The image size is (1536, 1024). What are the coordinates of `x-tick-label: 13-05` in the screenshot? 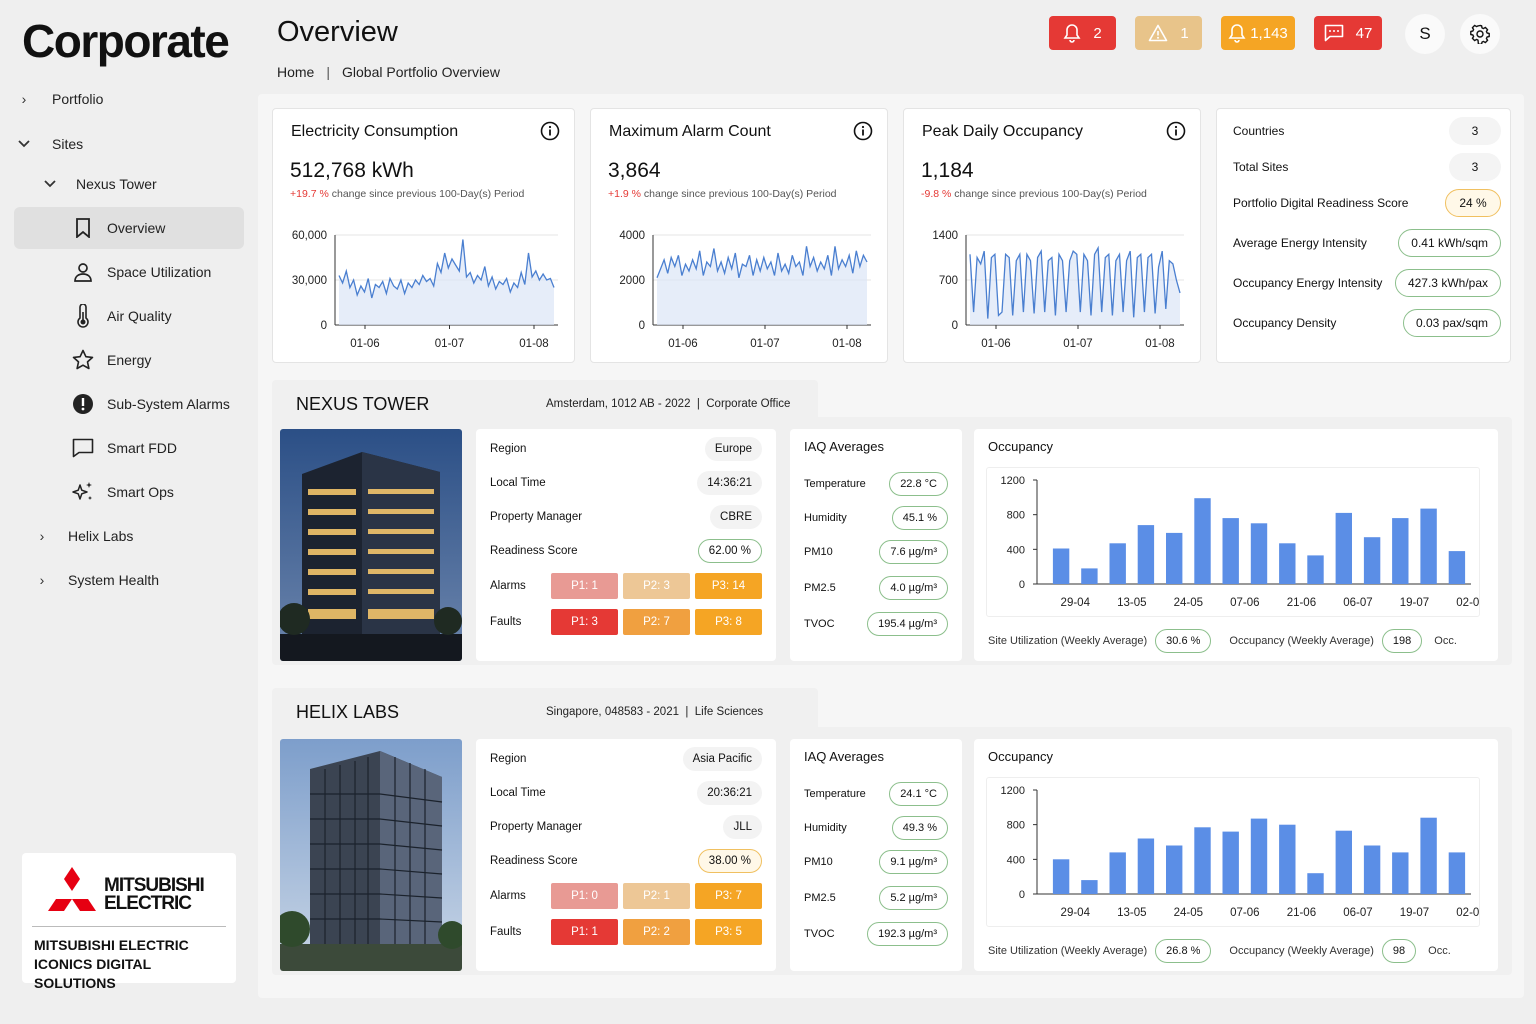 It's located at (1131, 603).